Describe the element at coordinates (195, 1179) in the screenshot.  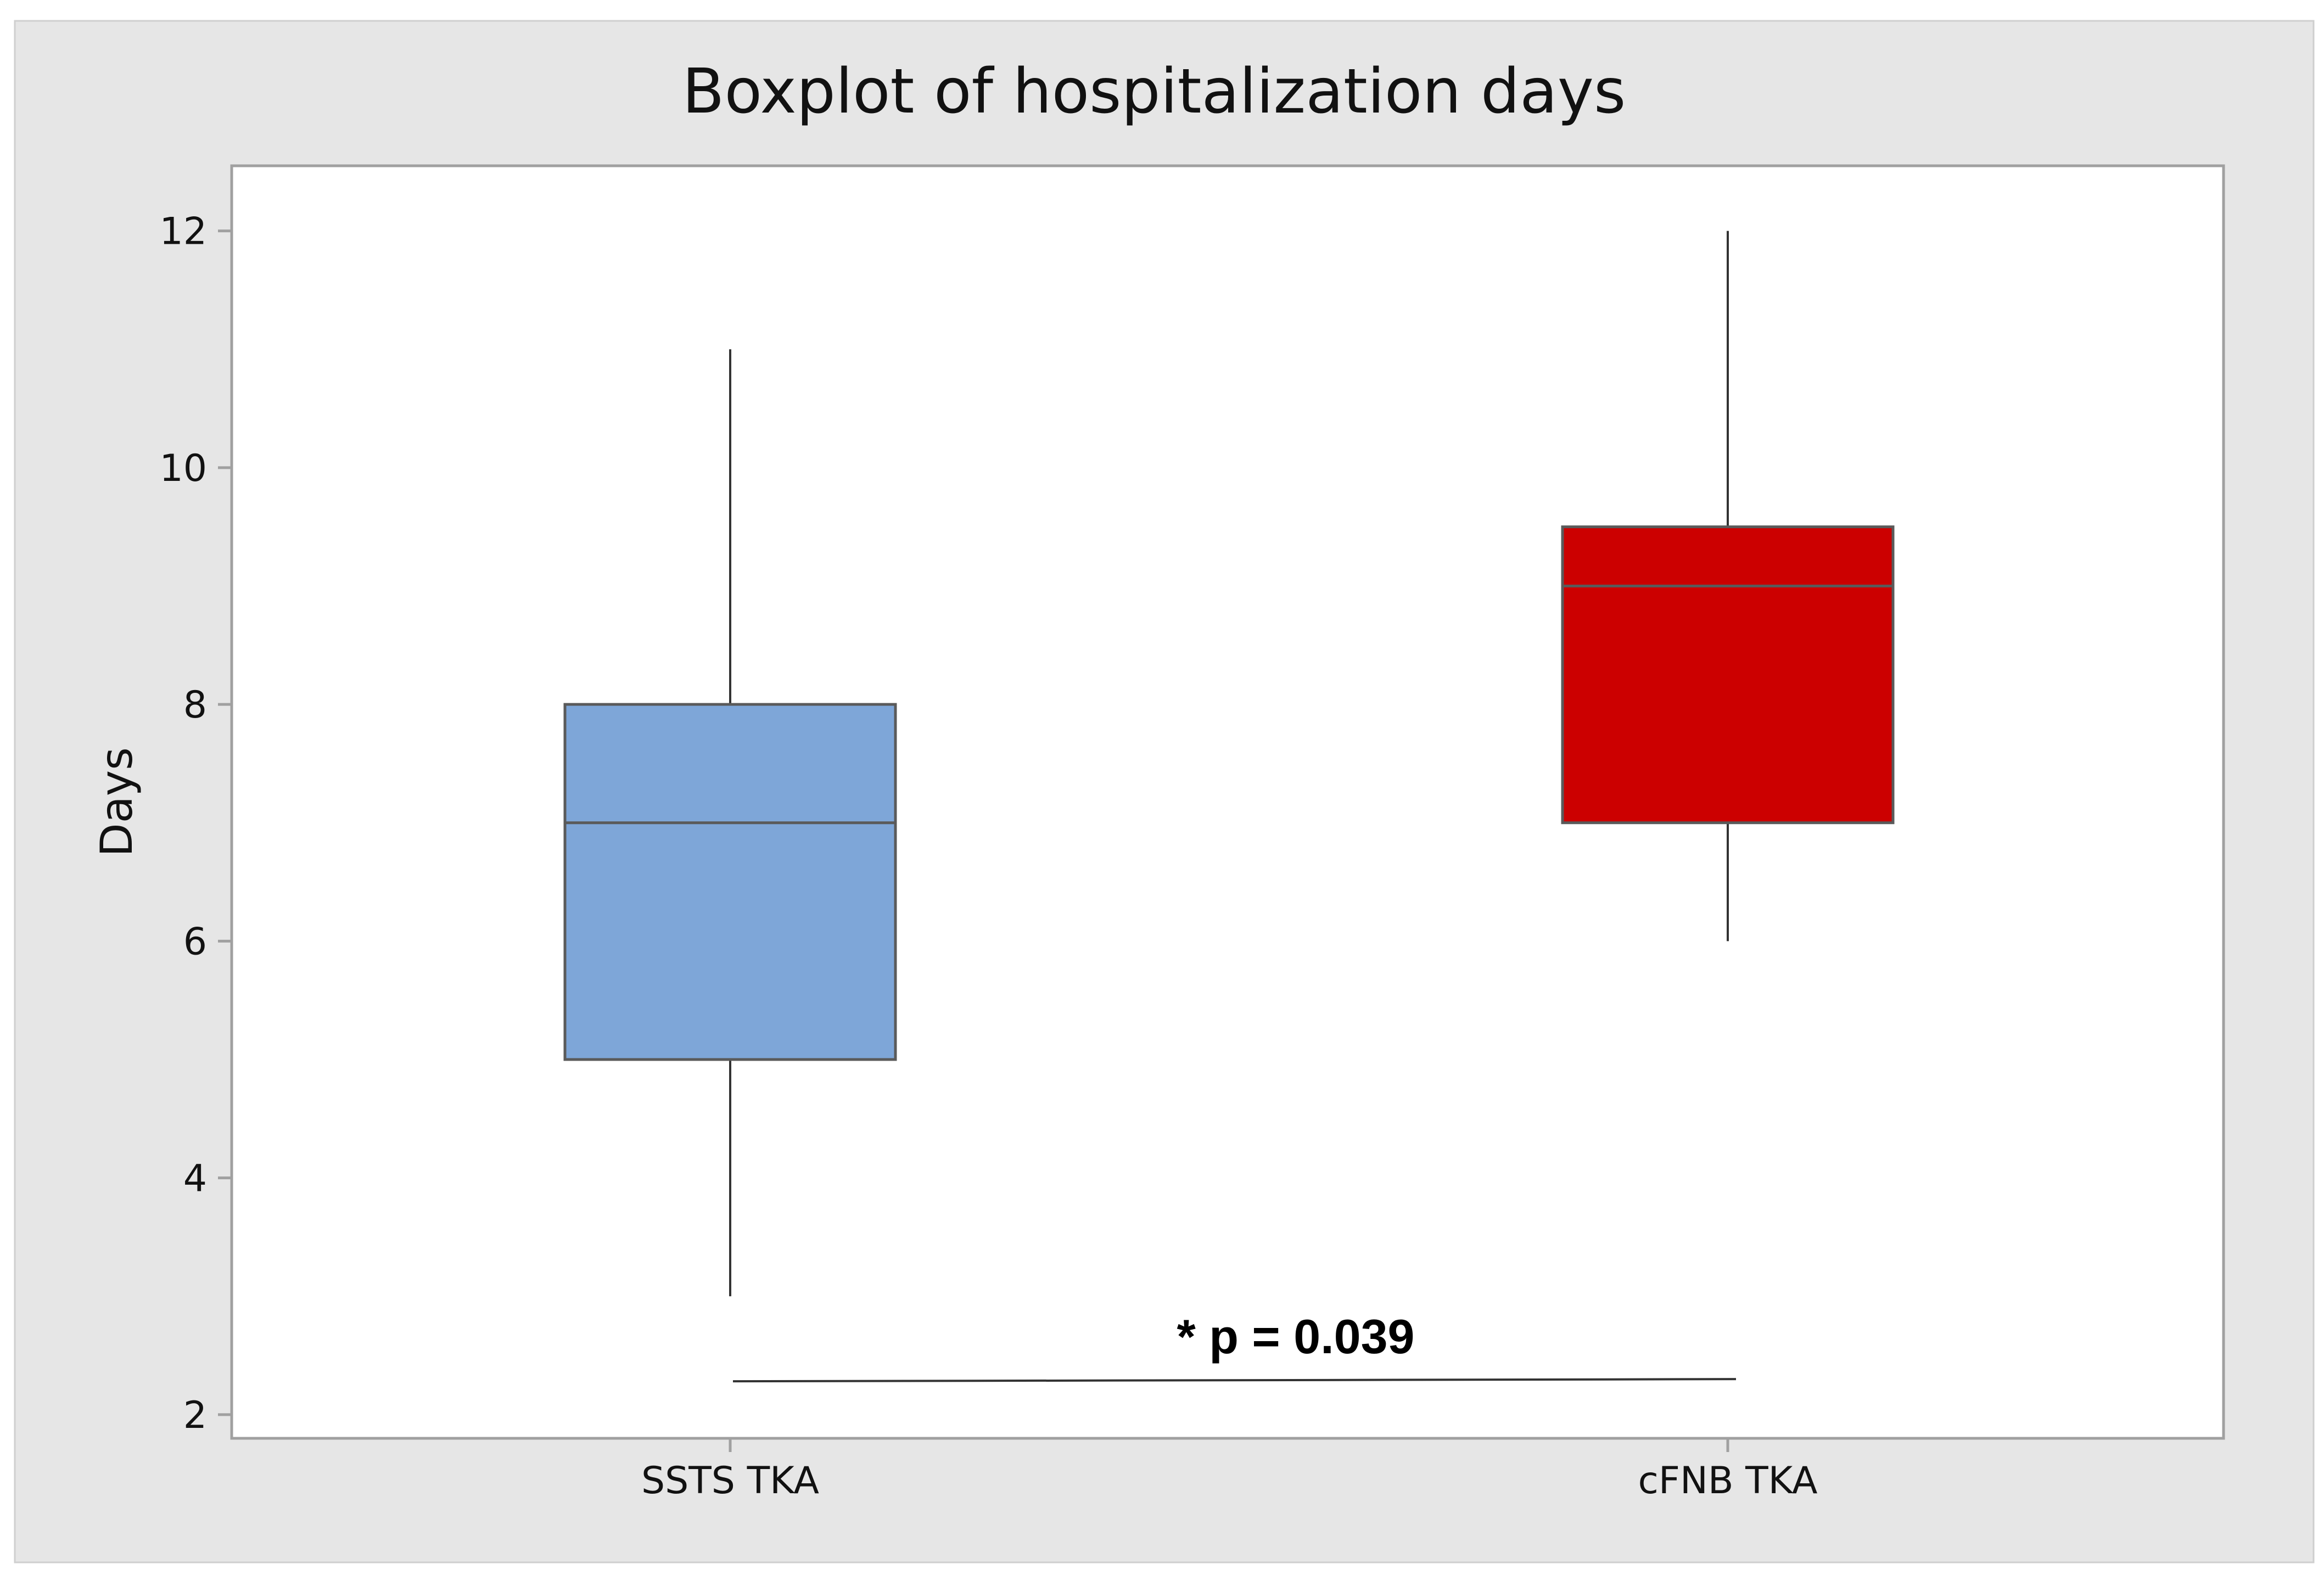
I see `y-tick-label: 4` at that location.